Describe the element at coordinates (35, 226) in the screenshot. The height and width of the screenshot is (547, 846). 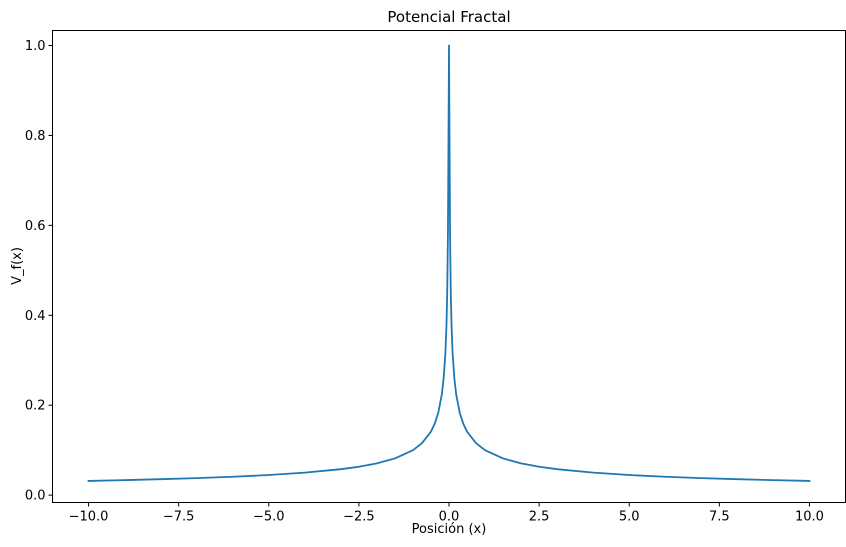
I see `y-tick-label: 0.6` at that location.